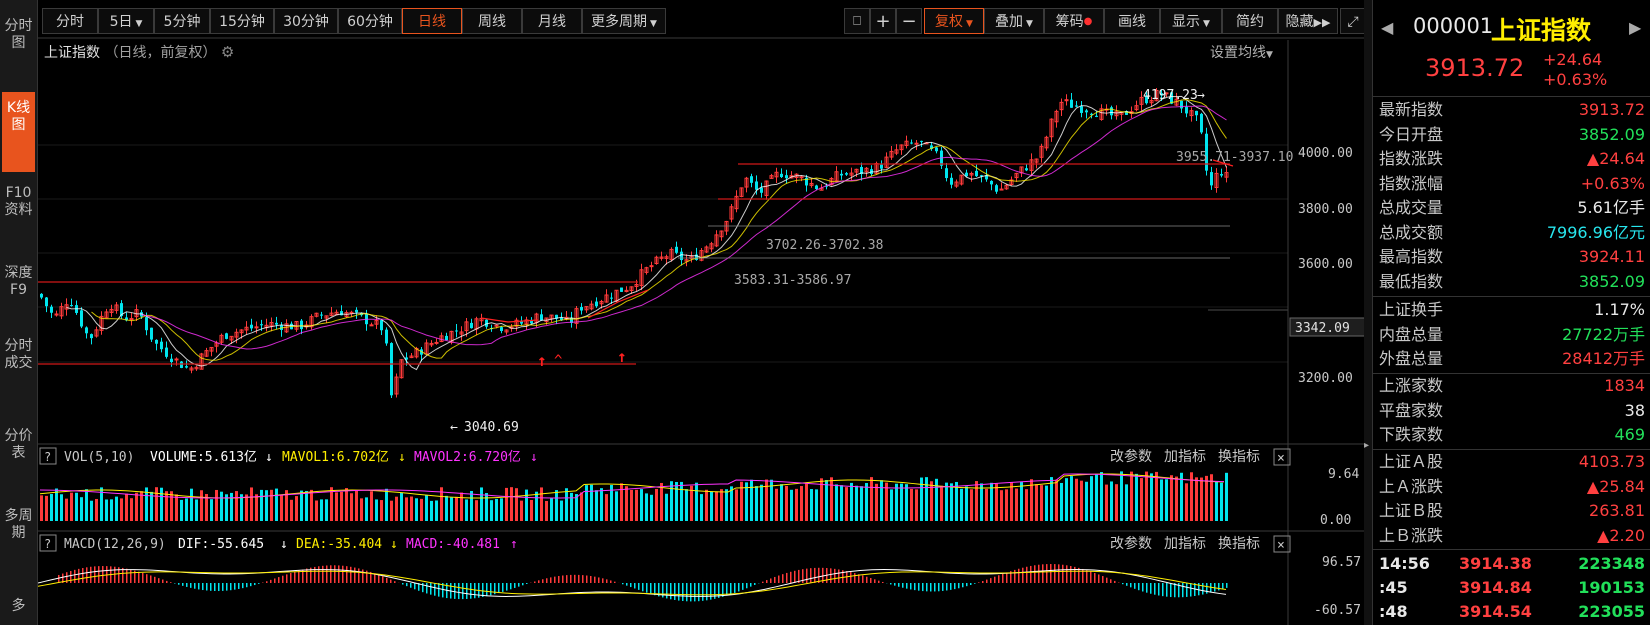 This screenshot has height=625, width=1650. I want to click on range-annotation: 3702.26-3702.38, so click(824, 245).